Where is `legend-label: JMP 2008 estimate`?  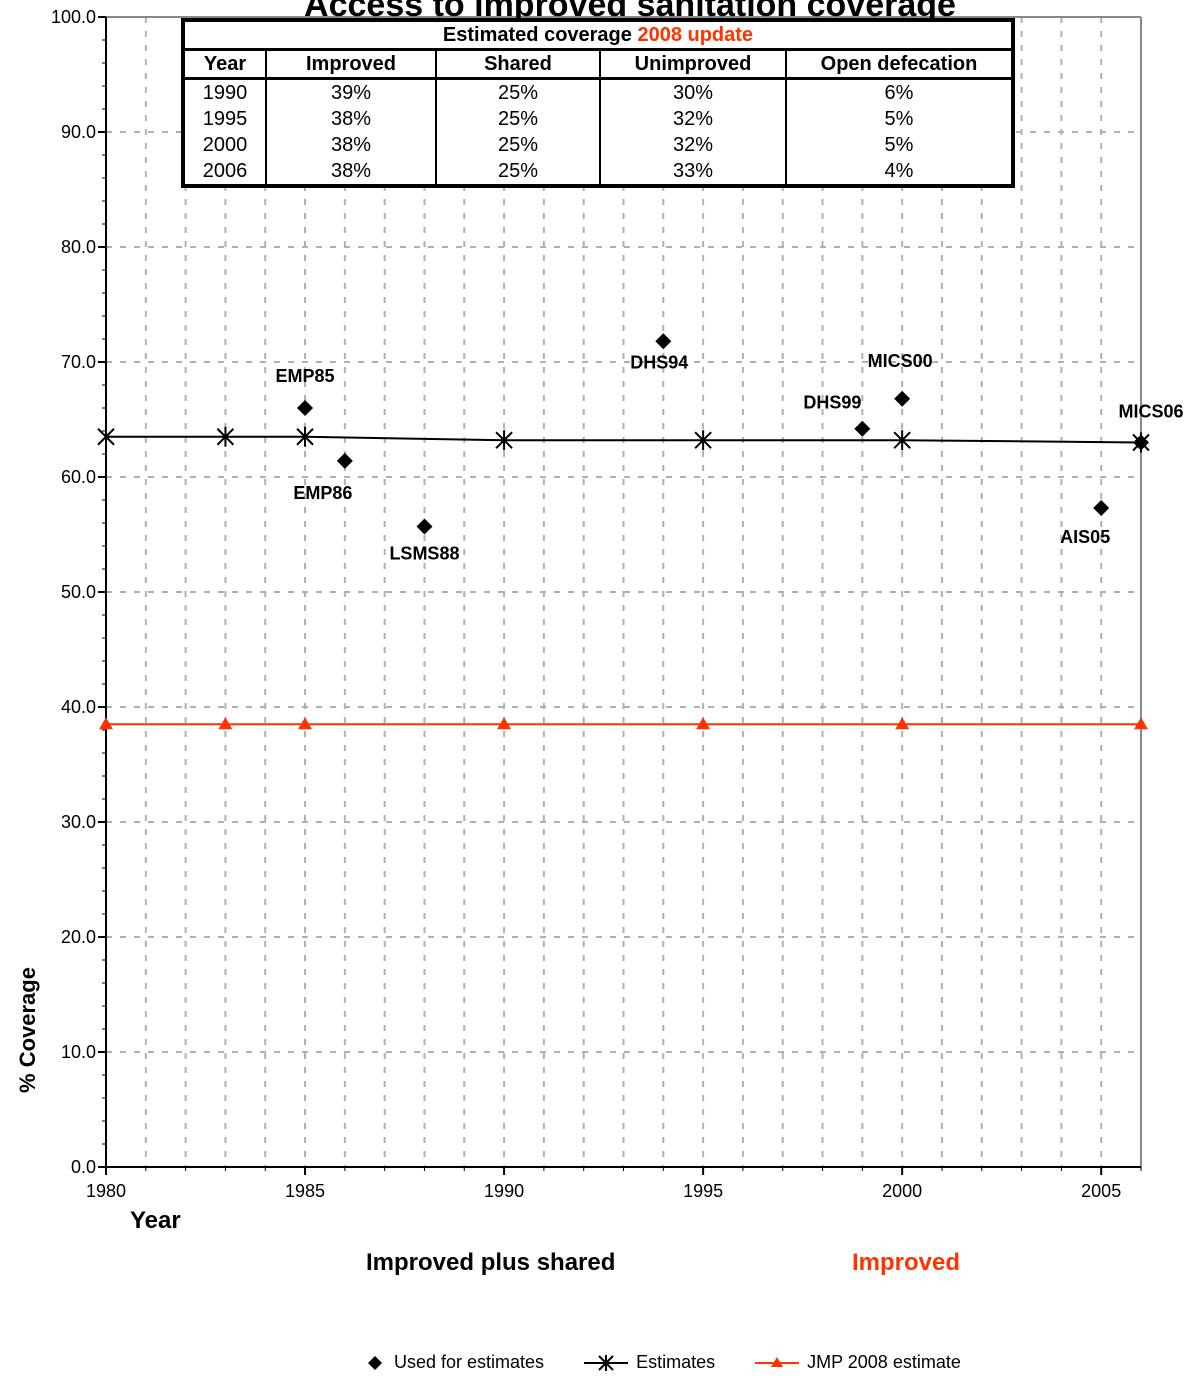 legend-label: JMP 2008 estimate is located at coordinates (884, 1362).